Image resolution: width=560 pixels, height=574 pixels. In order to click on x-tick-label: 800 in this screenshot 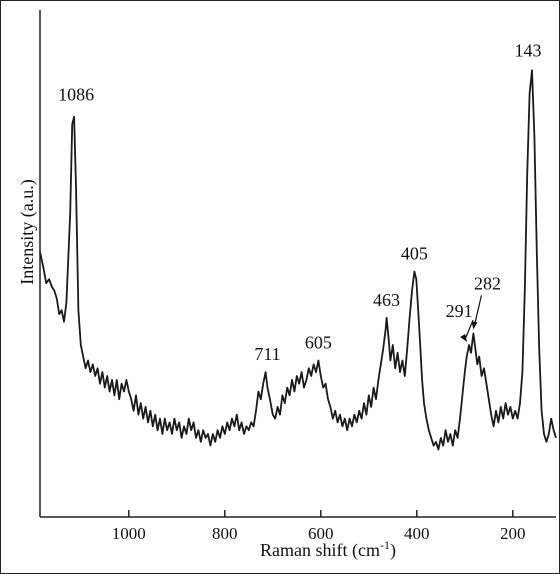, I will do `click(225, 533)`.